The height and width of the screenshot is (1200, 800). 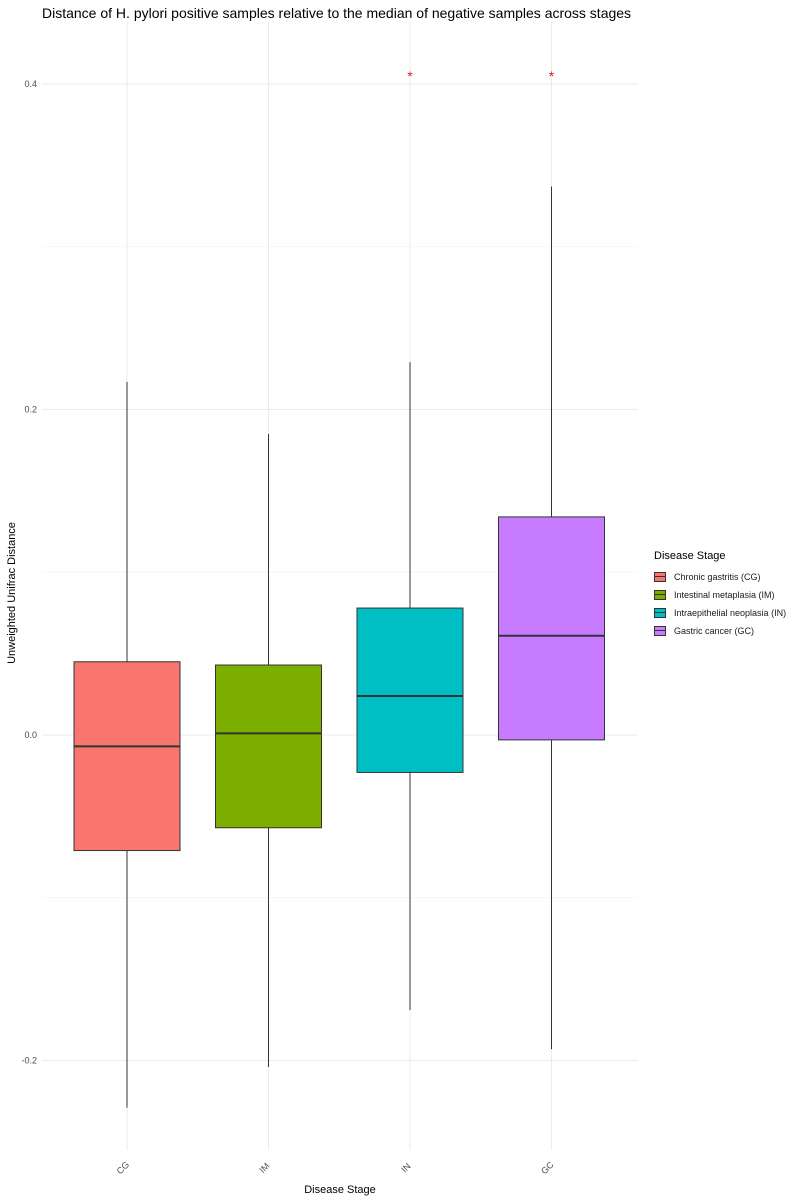 What do you see at coordinates (410, 690) in the screenshot?
I see `box-in` at bounding box center [410, 690].